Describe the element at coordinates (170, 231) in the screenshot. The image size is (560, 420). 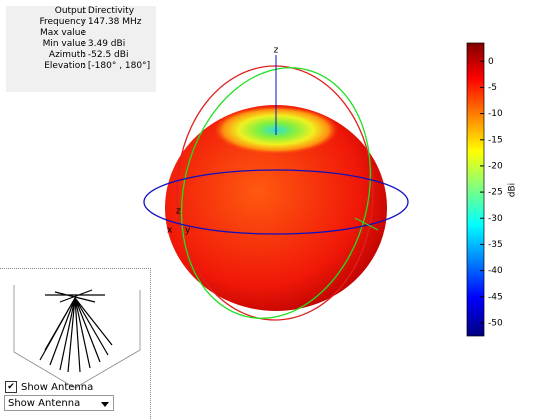
I see `axis-label: x` at that location.